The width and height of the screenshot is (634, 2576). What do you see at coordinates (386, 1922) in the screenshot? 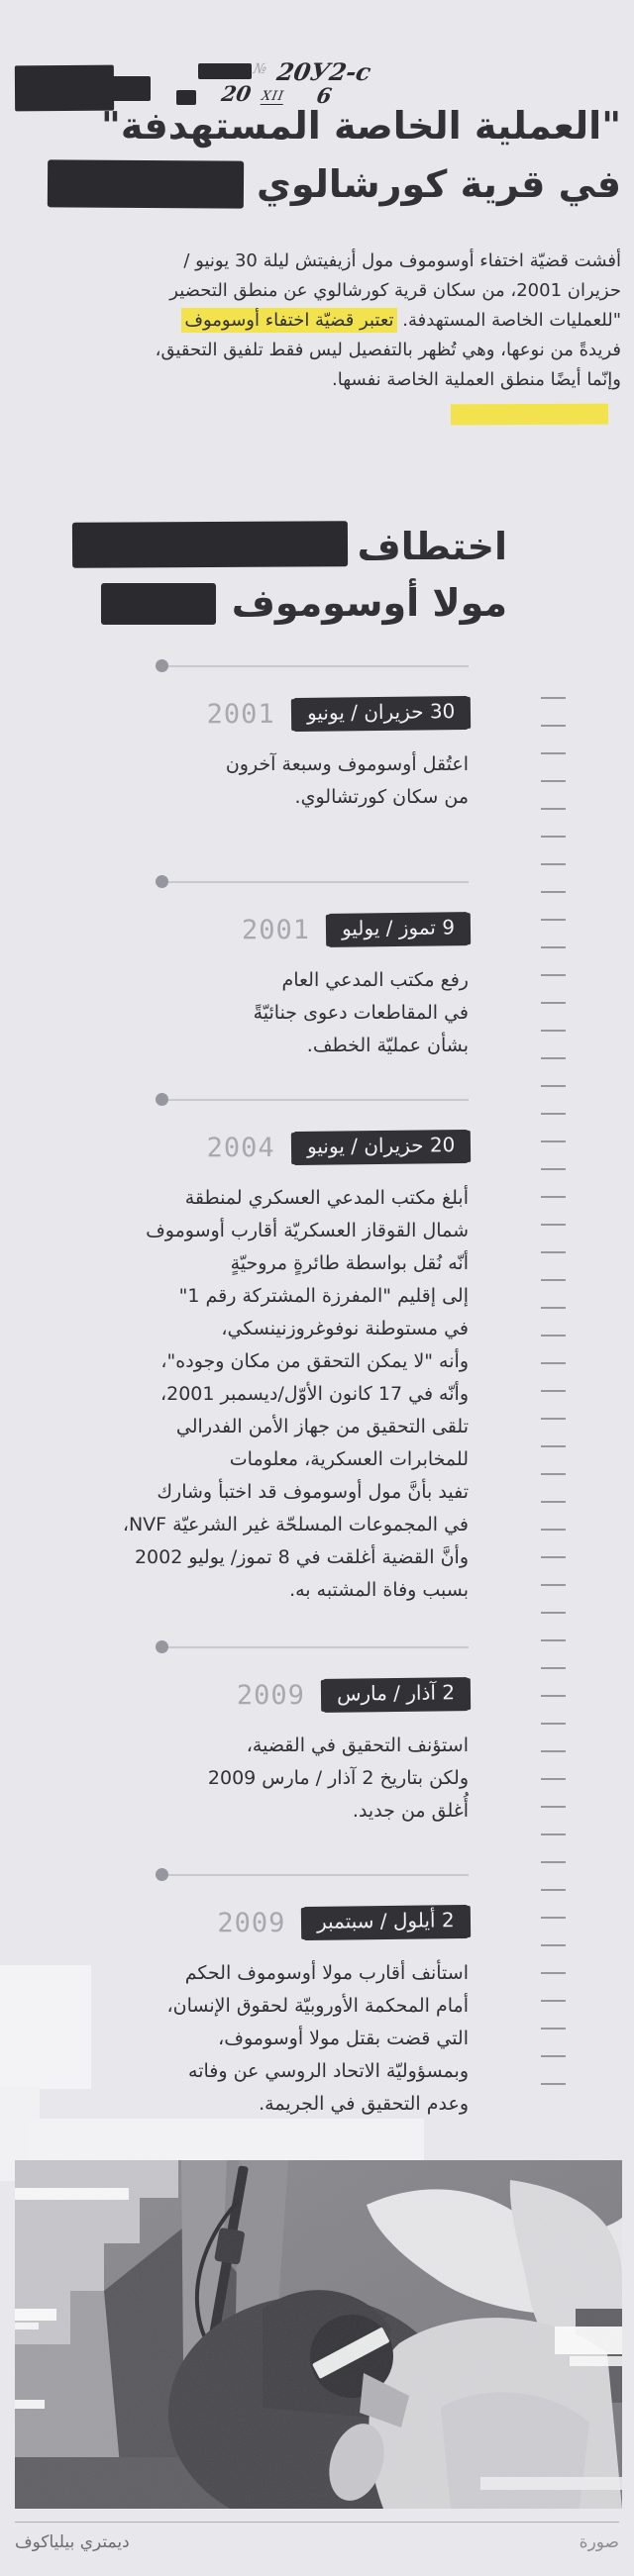
I see `date-badge: 2 أيلول / سبتمبر` at bounding box center [386, 1922].